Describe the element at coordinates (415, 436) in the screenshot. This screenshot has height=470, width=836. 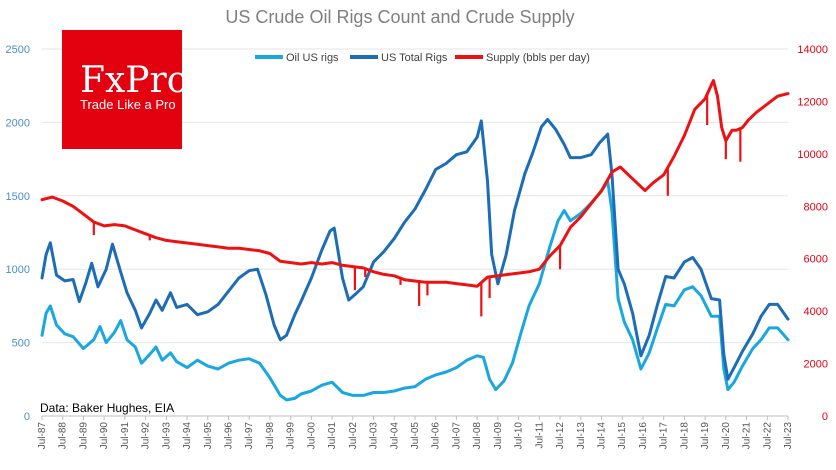
I see `x-tick-label: Jul-05` at that location.